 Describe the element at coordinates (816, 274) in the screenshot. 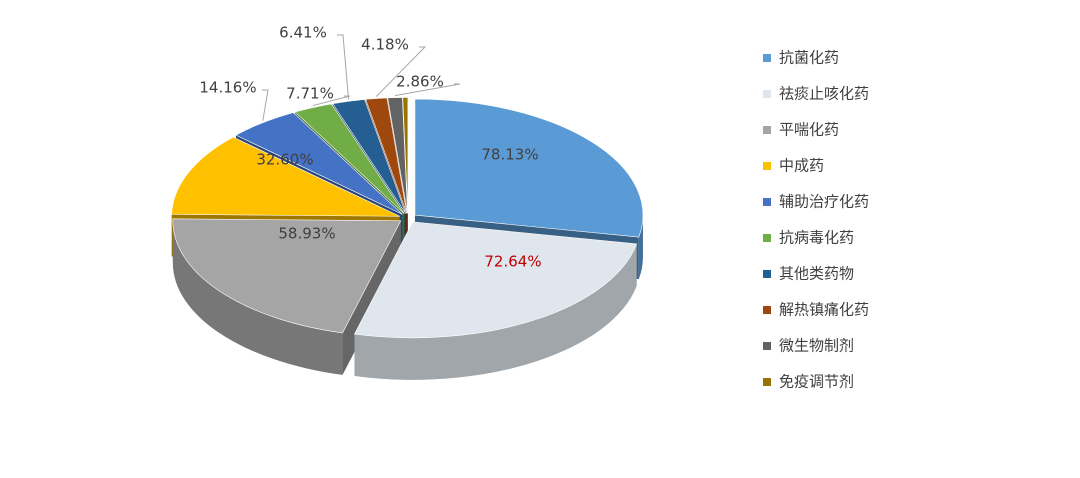

I see `legend-label: 其他类药物` at that location.